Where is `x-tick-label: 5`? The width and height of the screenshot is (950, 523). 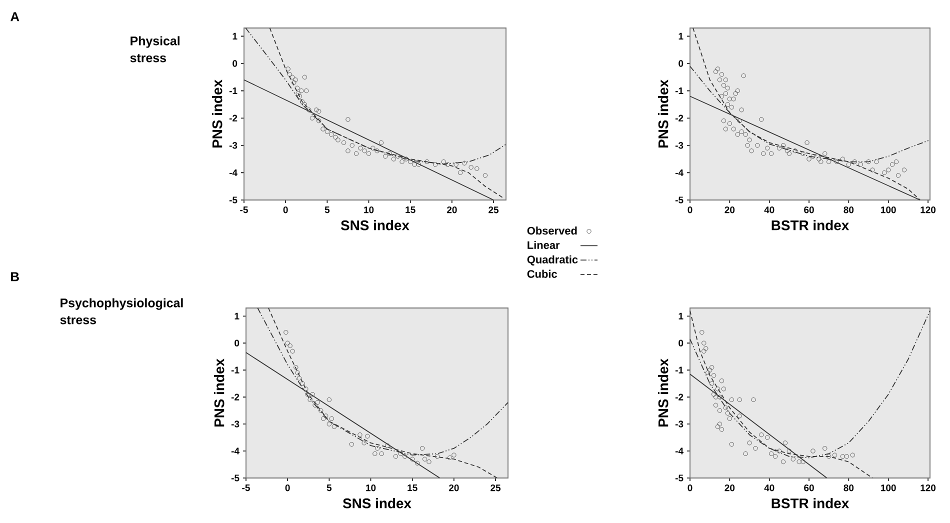
x-tick-label: 5 is located at coordinates (327, 210).